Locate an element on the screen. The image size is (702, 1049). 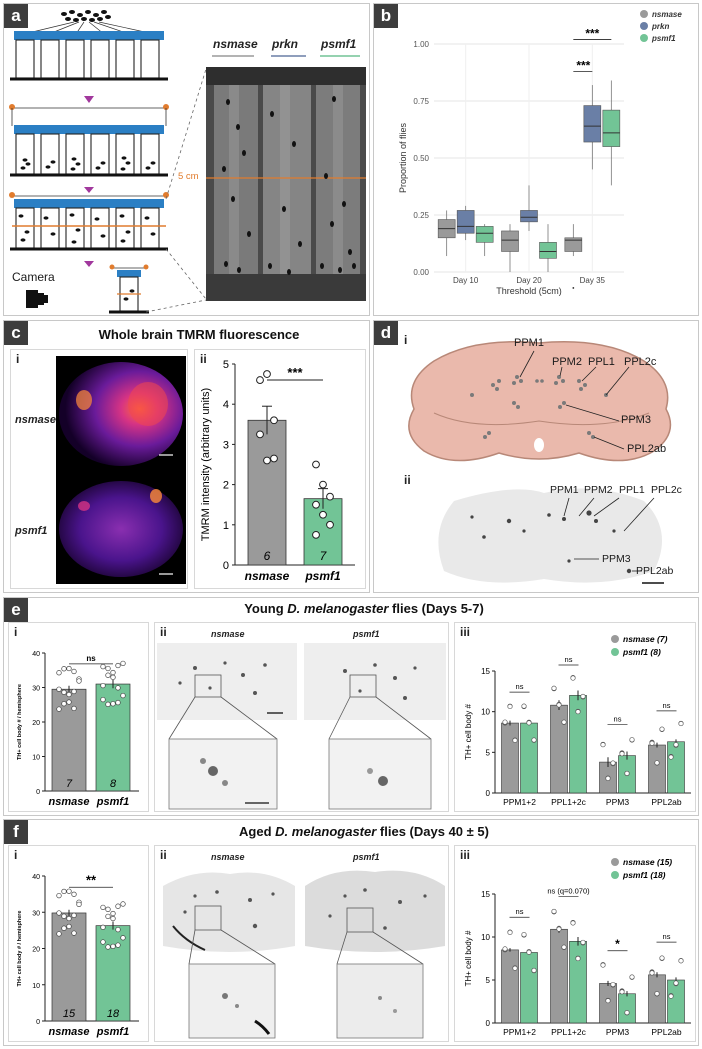
y-axis-title: TH+ cell body # / hemisphere is located at coordinates (20, 722).